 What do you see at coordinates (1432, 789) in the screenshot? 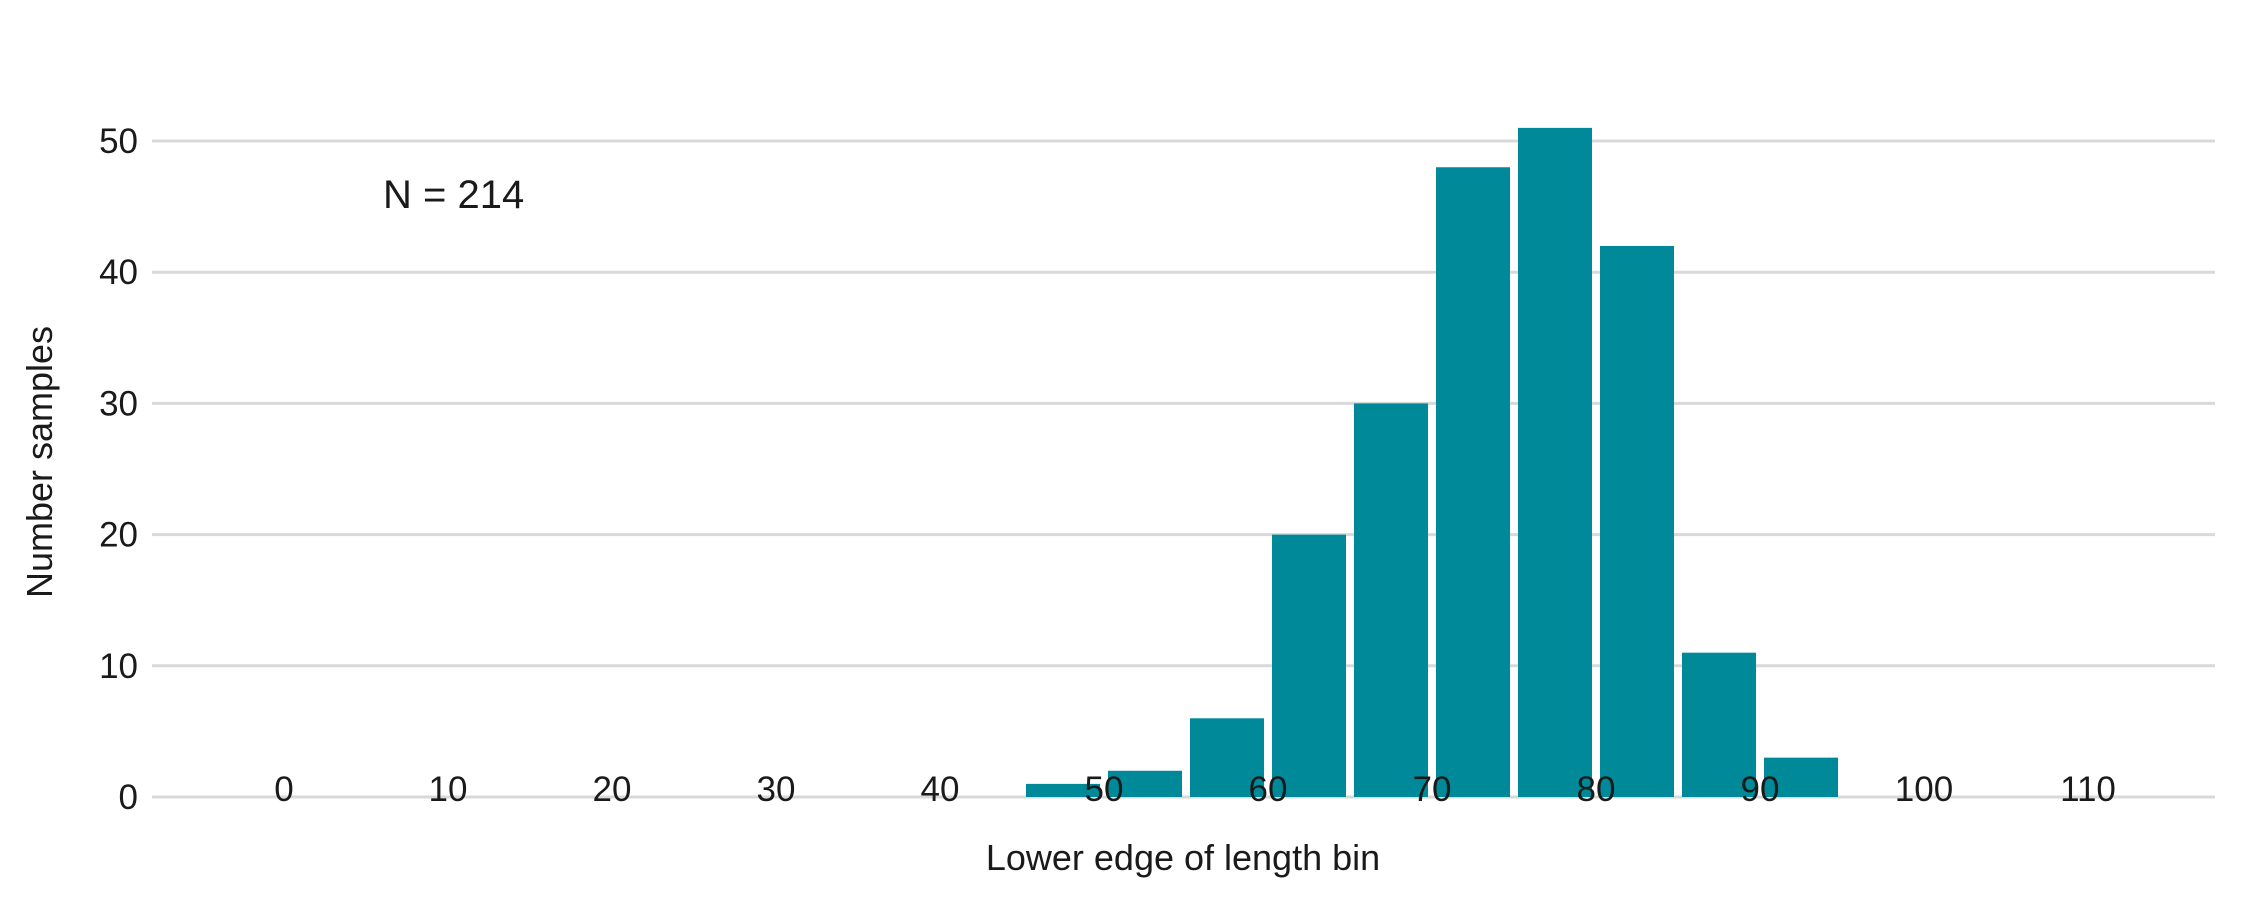
I see `x-tick-label-70: 70` at bounding box center [1432, 789].